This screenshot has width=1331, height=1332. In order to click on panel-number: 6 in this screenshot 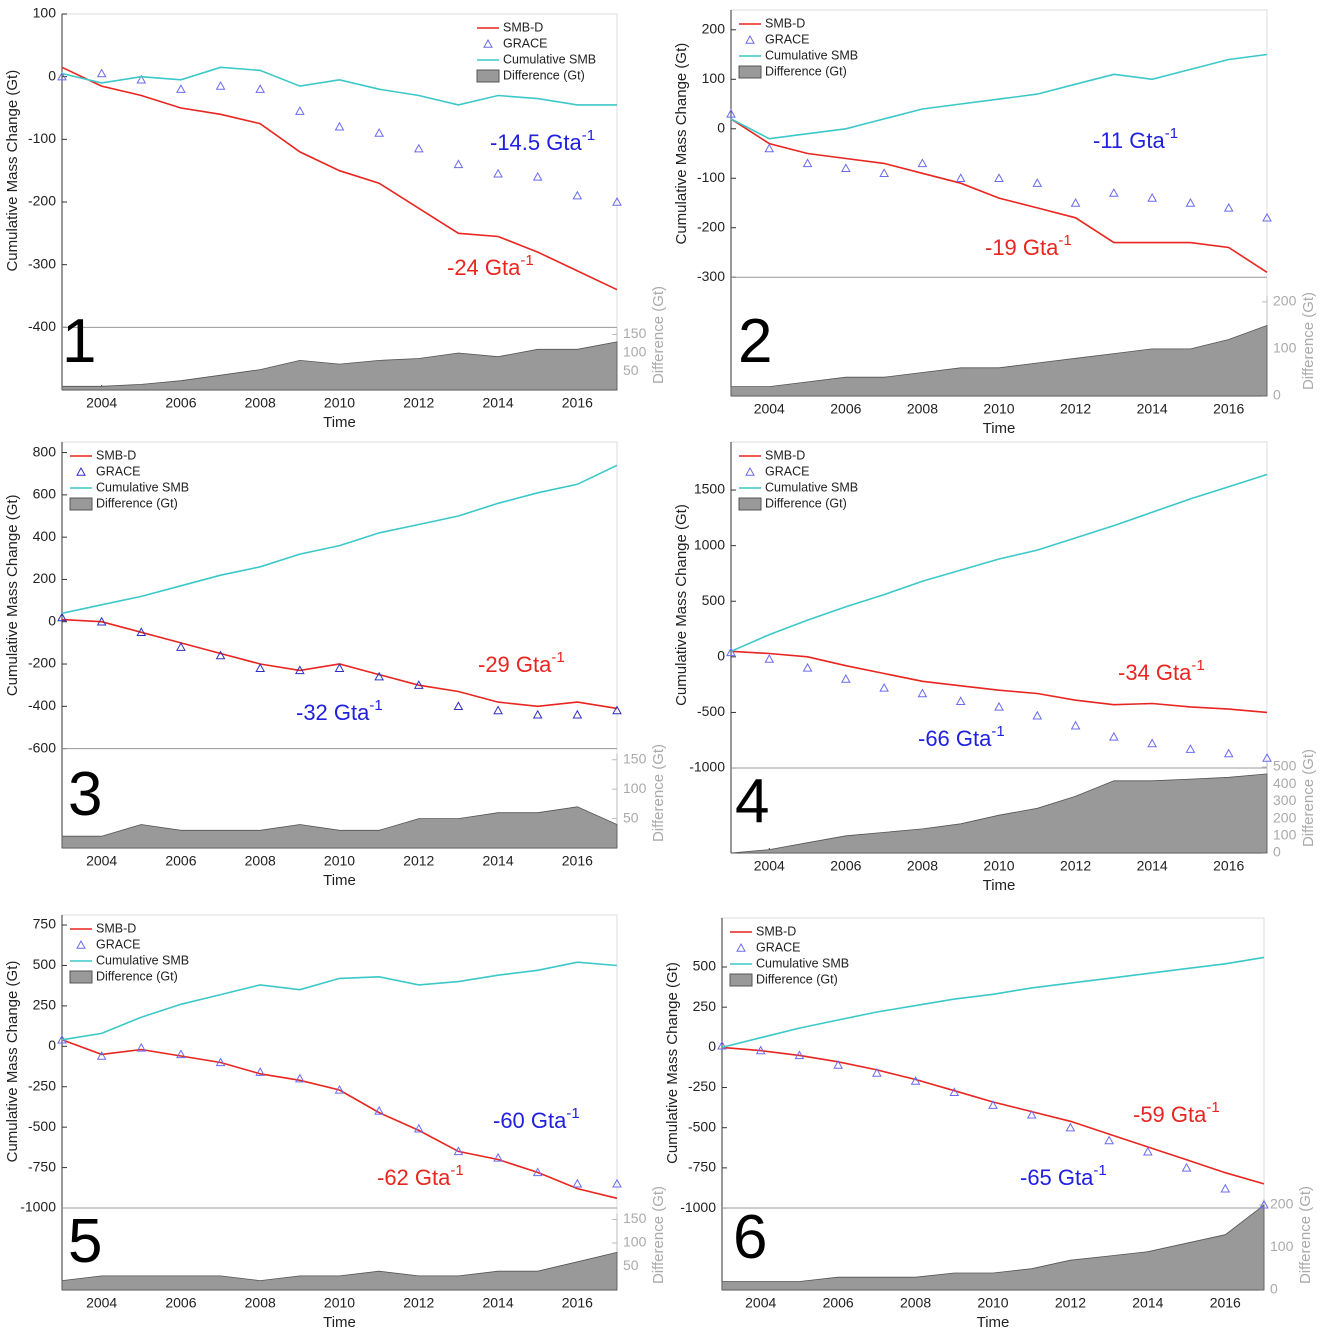, I will do `click(750, 1237)`.